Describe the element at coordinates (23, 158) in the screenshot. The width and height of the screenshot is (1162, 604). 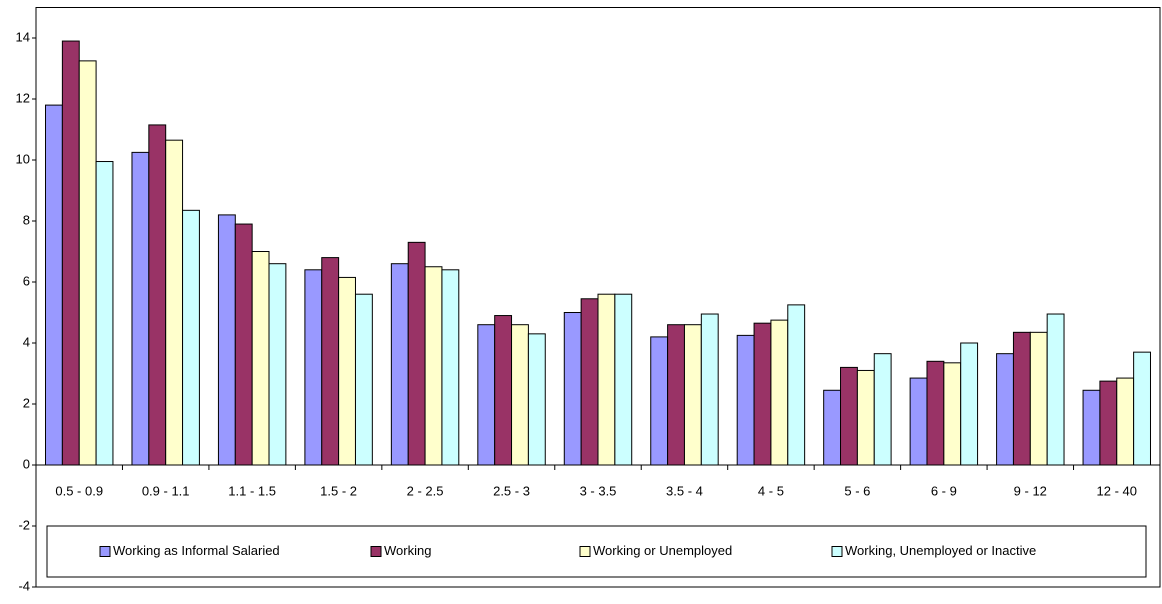
I see `y-tick-label: 10` at that location.